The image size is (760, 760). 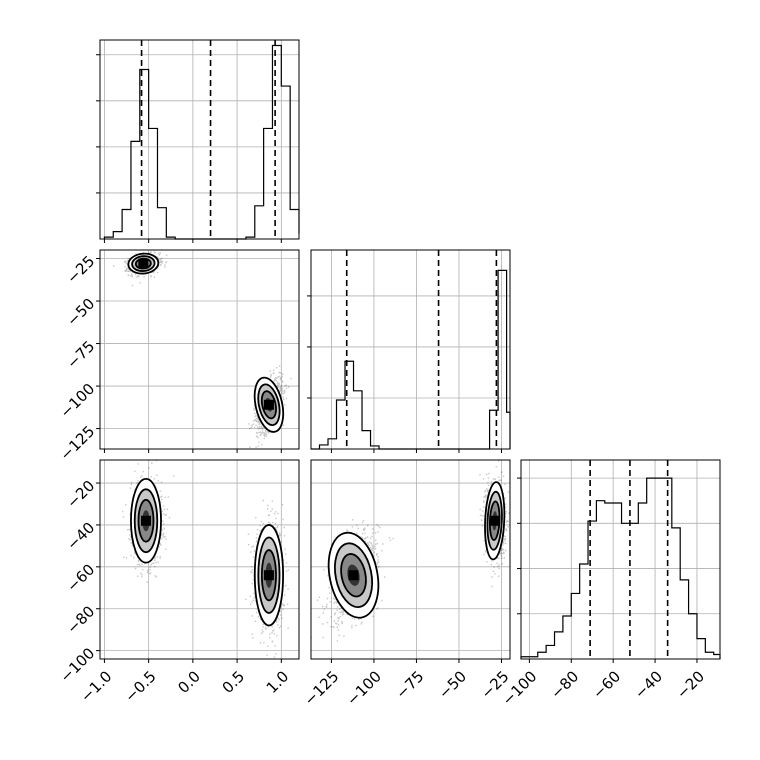 I want to click on y-tick-label: −20, so click(x=80, y=494).